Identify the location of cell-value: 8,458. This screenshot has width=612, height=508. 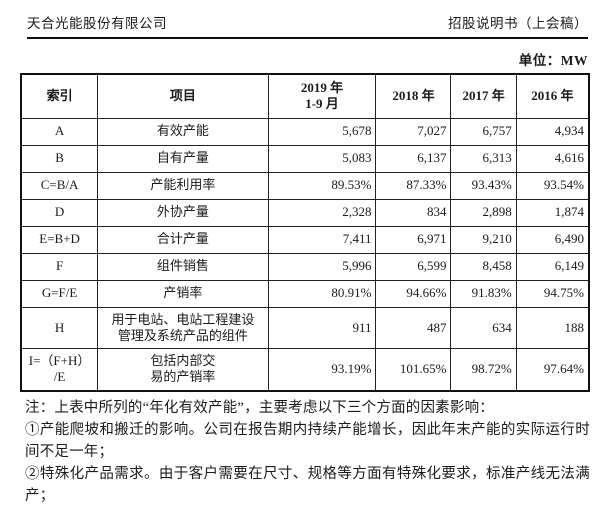
(483, 266).